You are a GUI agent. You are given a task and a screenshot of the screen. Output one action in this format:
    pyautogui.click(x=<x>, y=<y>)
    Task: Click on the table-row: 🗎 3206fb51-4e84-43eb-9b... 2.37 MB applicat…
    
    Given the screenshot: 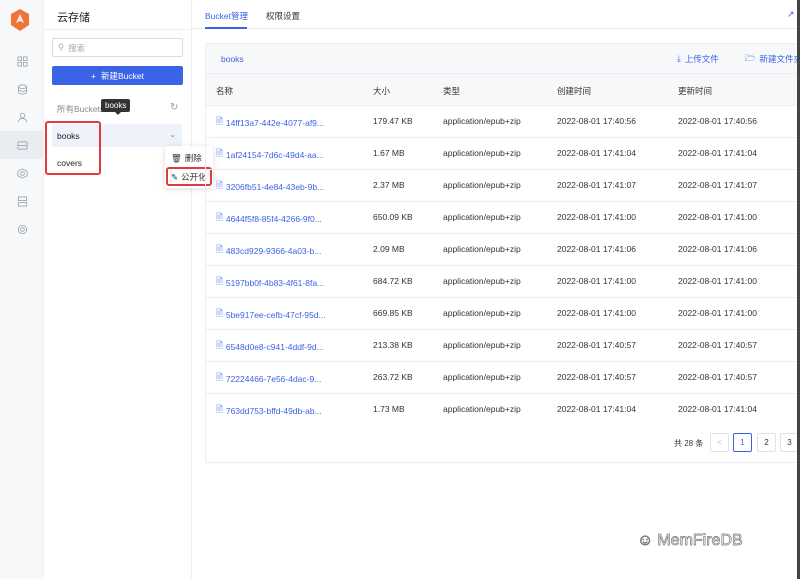 What is the action you would take?
    pyautogui.click(x=503, y=185)
    